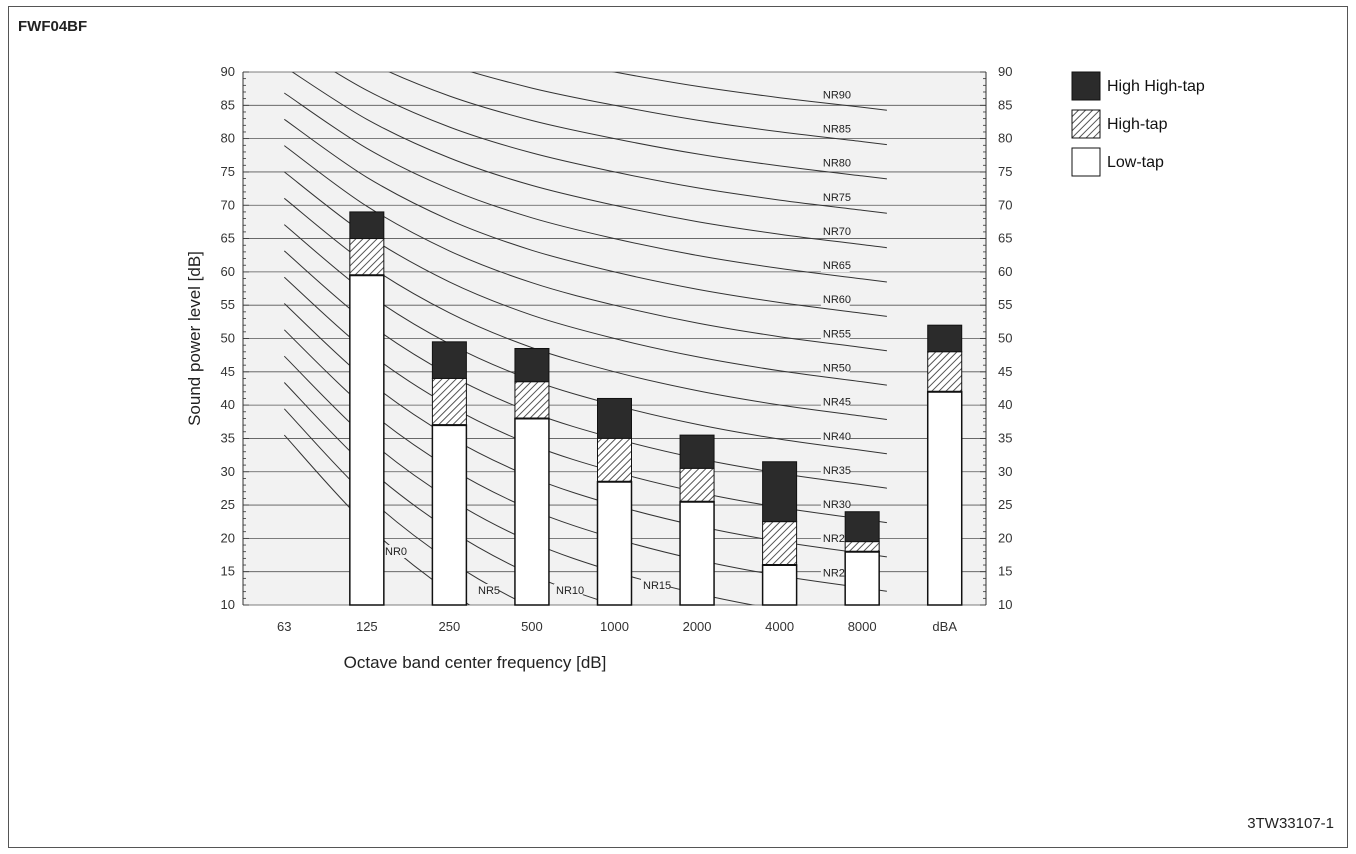 The width and height of the screenshot is (1356, 854). Describe the element at coordinates (1005, 238) in the screenshot. I see `y-tick-label-right: 65` at that location.